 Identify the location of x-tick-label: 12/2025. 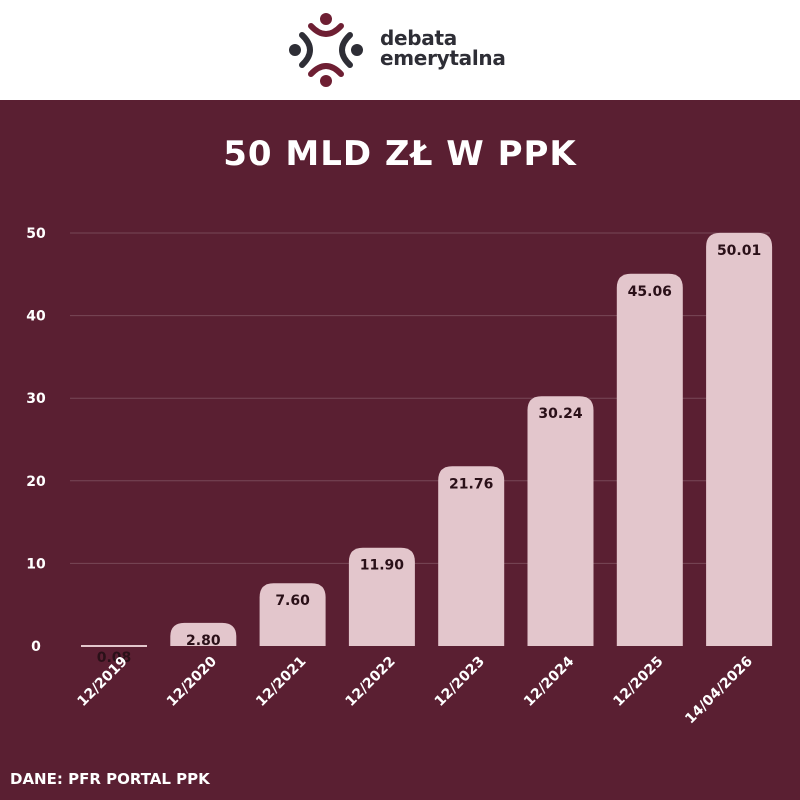
(638, 682).